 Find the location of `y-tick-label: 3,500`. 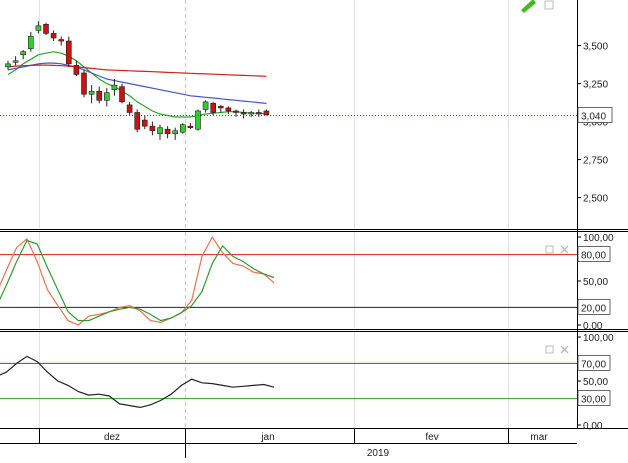

y-tick-label: 3,500 is located at coordinates (595, 47).